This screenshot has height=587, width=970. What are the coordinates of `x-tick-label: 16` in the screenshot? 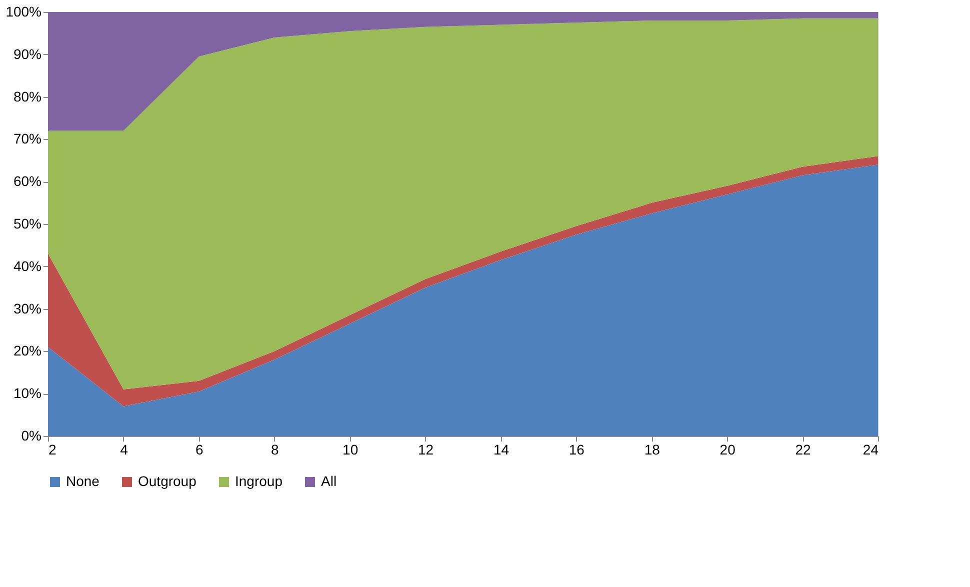 It's located at (576, 450).